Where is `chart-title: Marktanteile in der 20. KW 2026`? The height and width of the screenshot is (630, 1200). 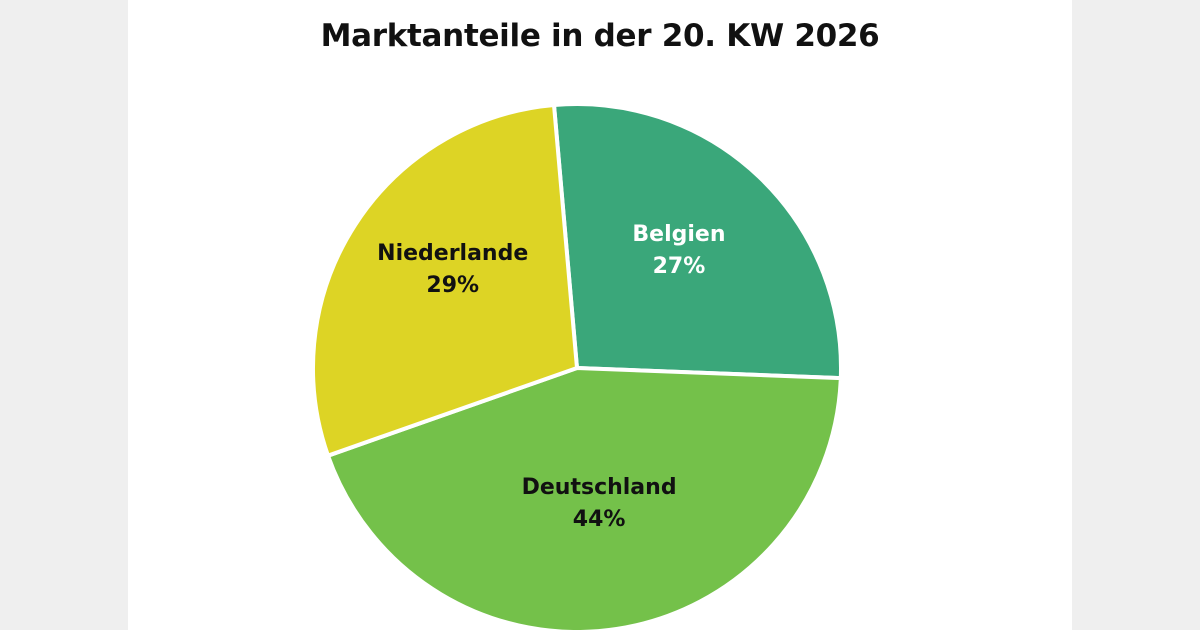 chart-title: Marktanteile in der 20. KW 2026 is located at coordinates (600, 36).